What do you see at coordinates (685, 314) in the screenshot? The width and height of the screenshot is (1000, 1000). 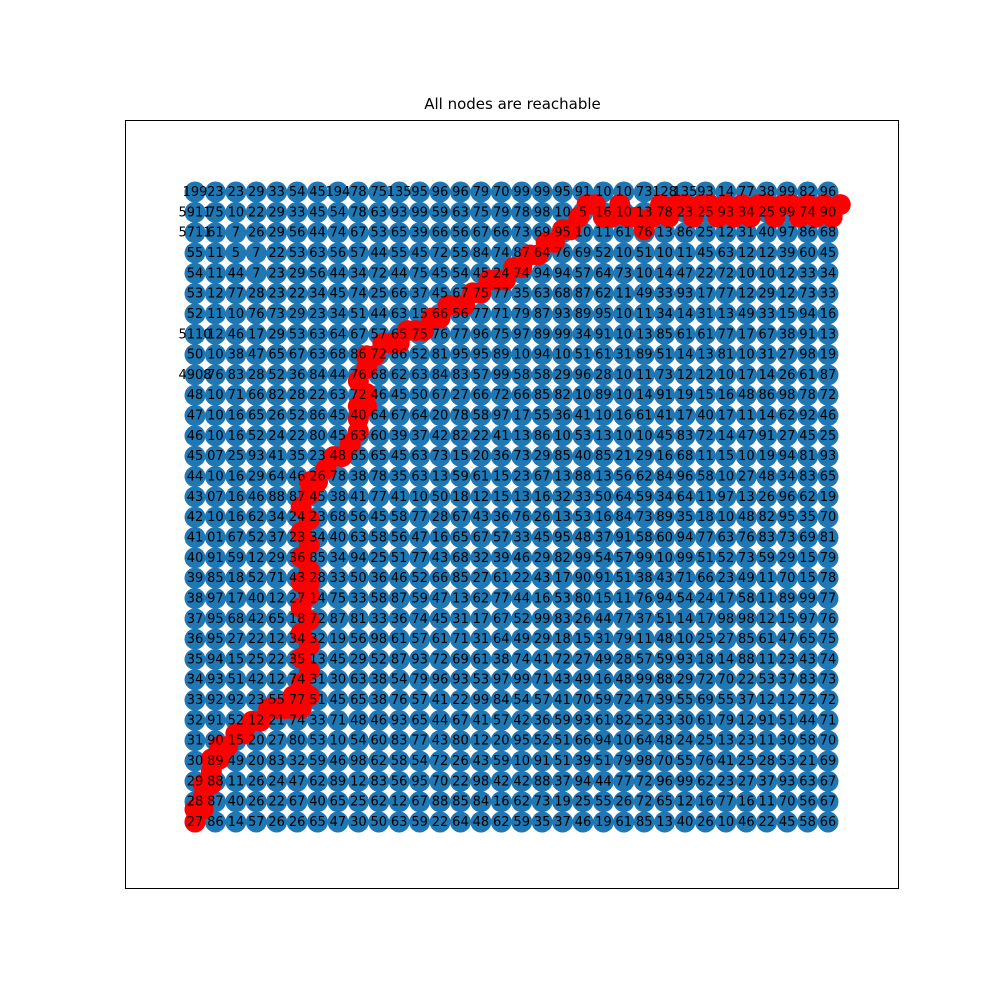 I see `node-label: 14` at bounding box center [685, 314].